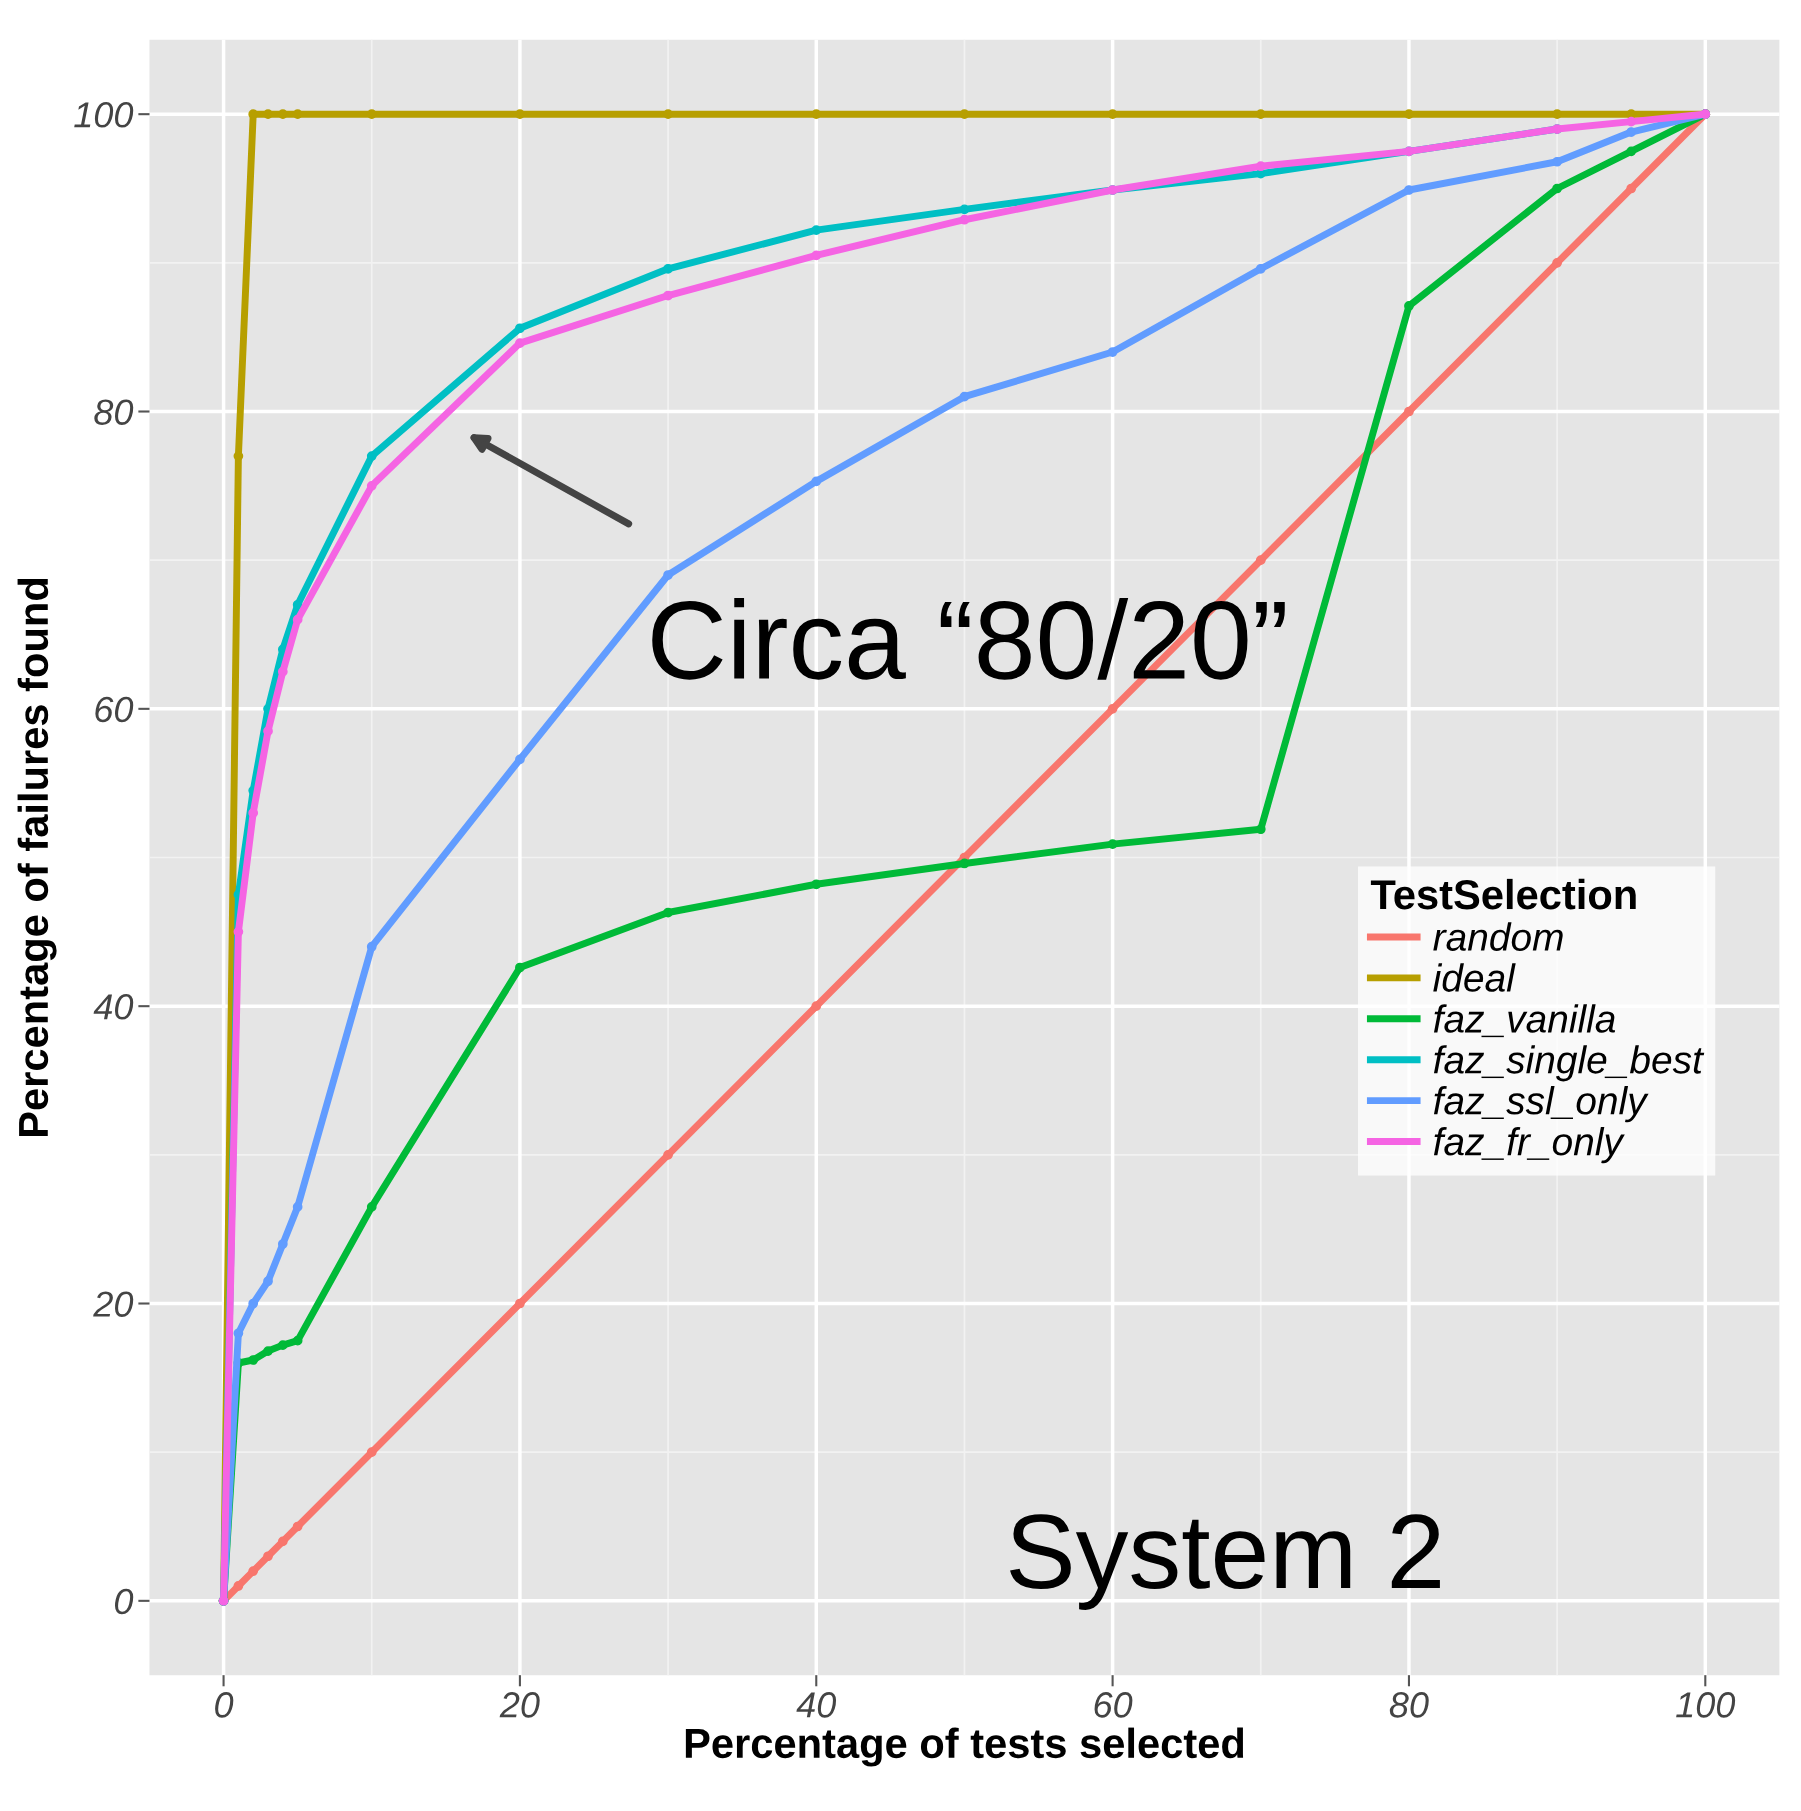 This screenshot has height=1811, width=1801. What do you see at coordinates (1706, 1705) in the screenshot?
I see `x-tick-label: 100` at bounding box center [1706, 1705].